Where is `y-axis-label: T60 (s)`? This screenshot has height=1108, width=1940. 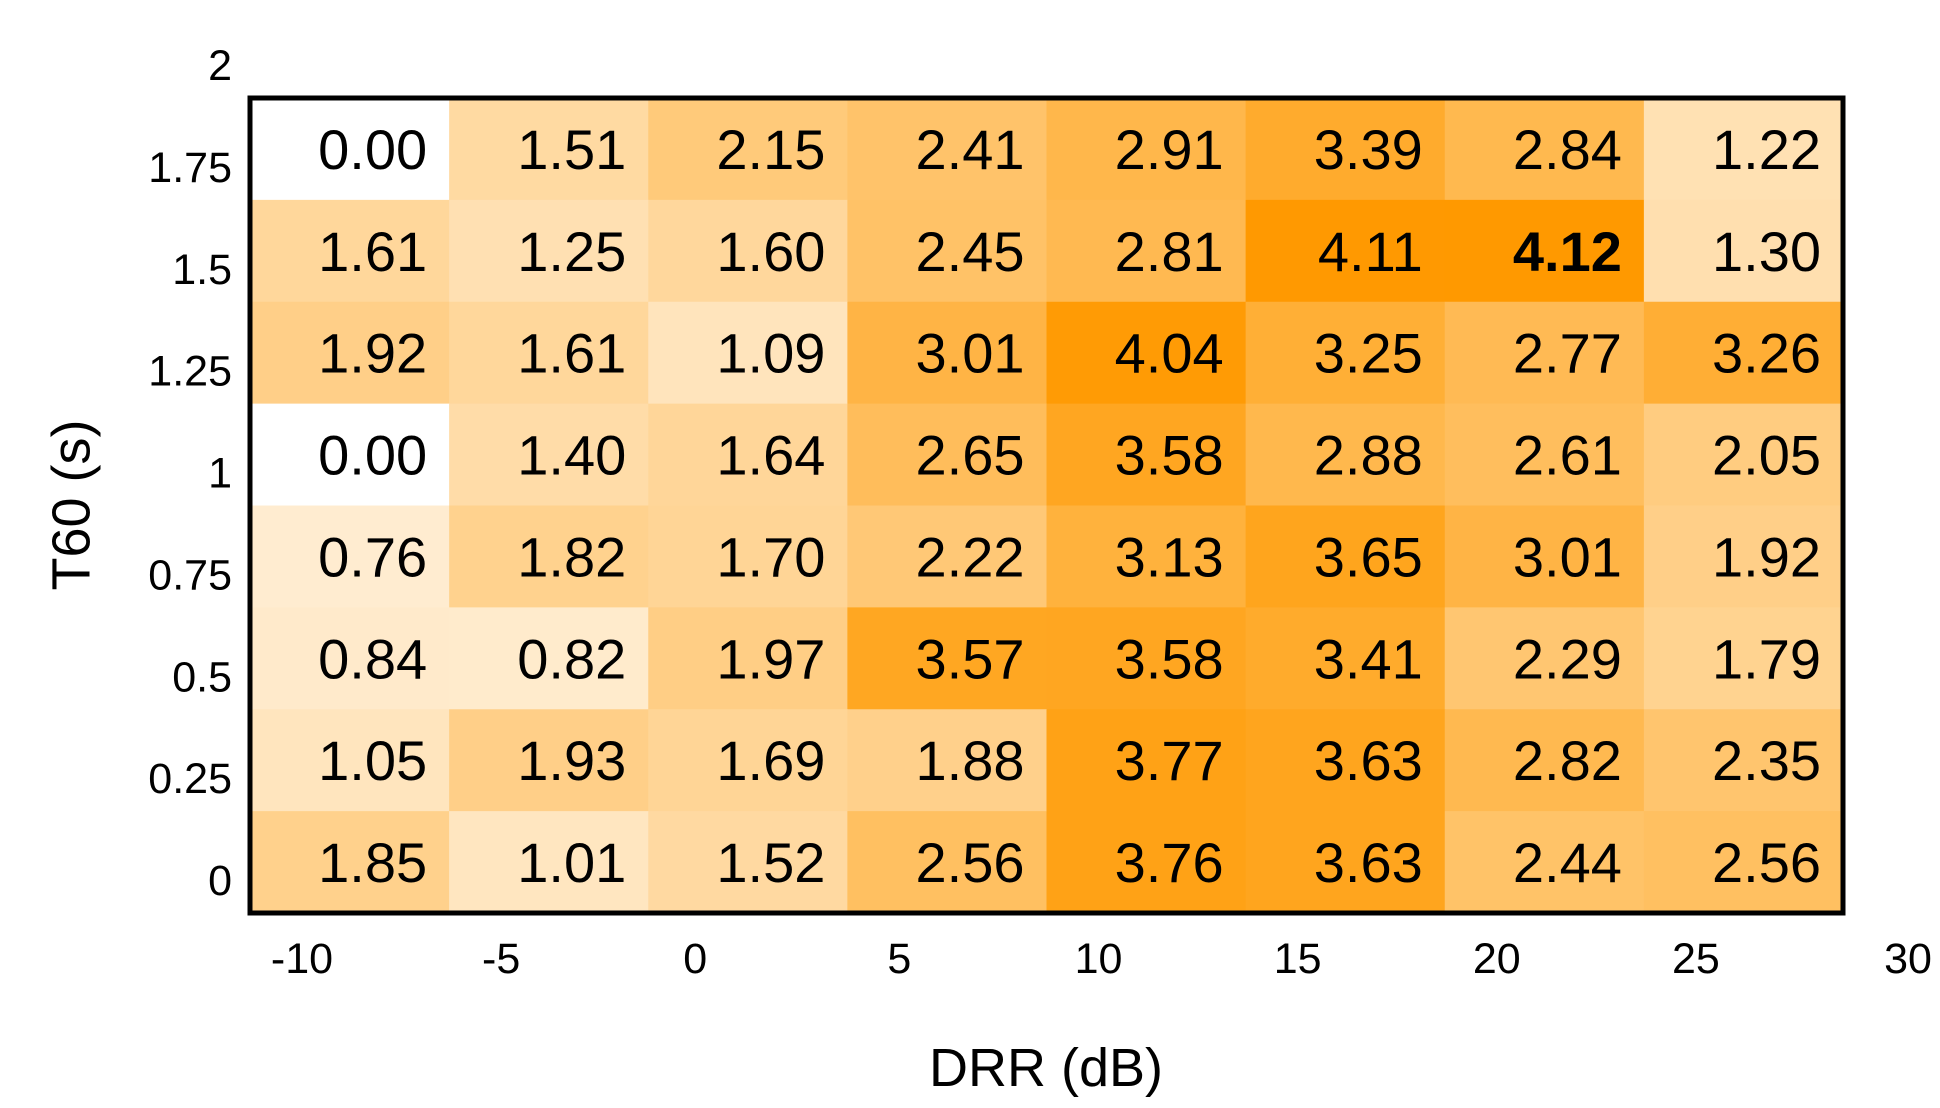 y-axis-label: T60 (s) is located at coordinates (71, 504).